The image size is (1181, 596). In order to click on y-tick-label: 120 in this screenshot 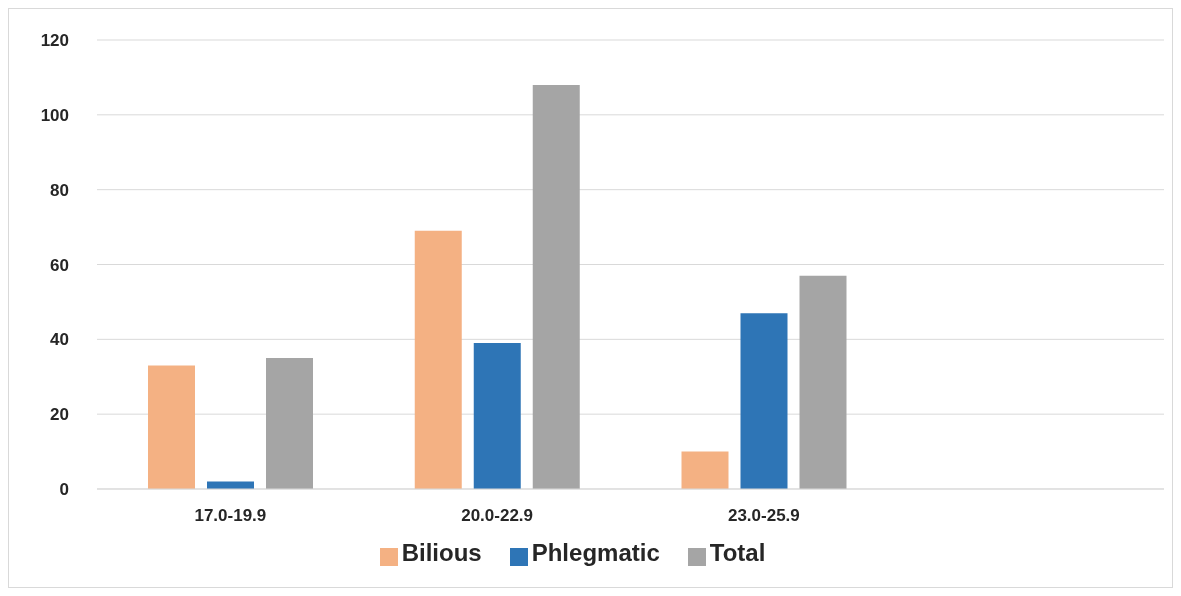, I will do `click(54, 41)`.